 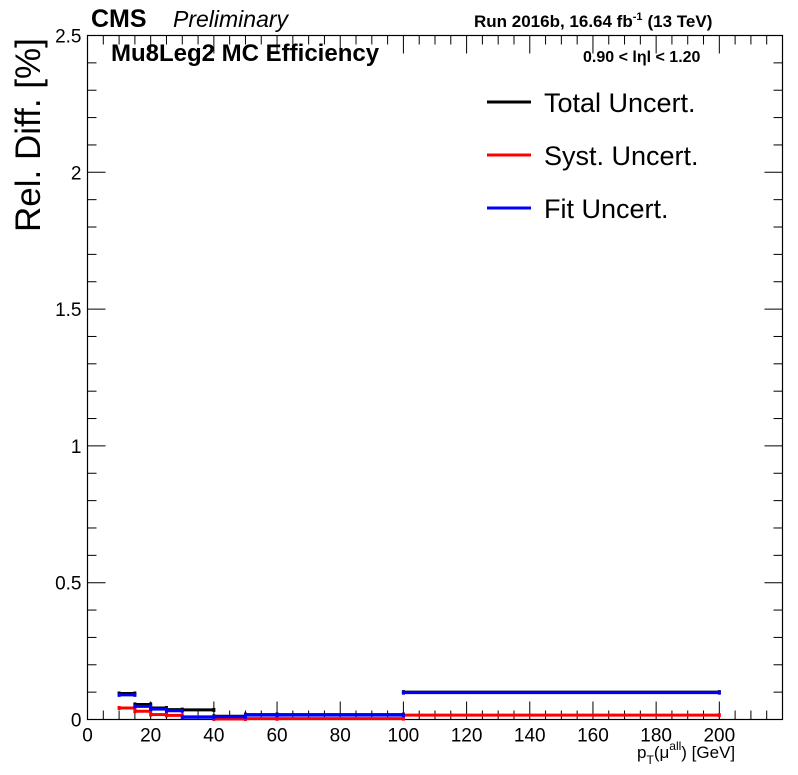 I want to click on x-tick-label: 40, so click(x=213, y=736).